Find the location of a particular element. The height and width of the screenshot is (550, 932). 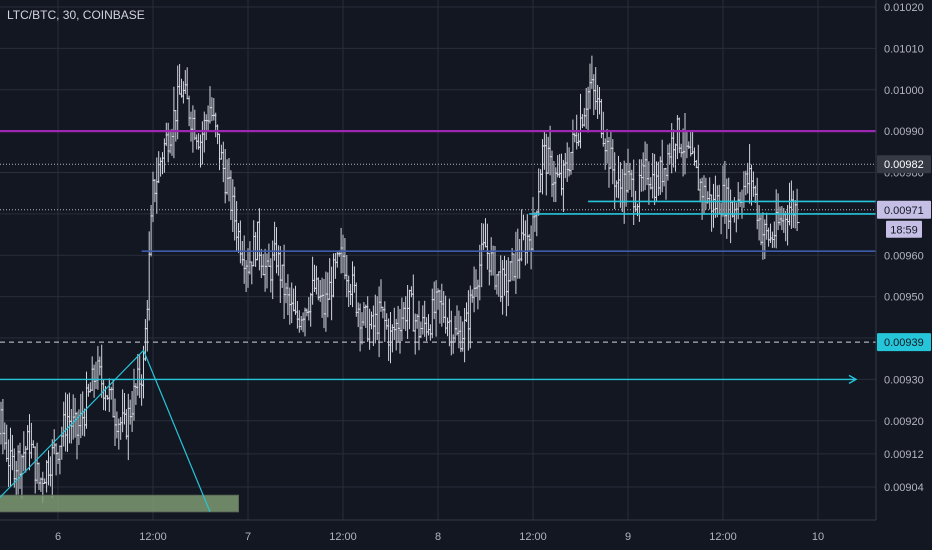

price-axis is located at coordinates (904, 275).